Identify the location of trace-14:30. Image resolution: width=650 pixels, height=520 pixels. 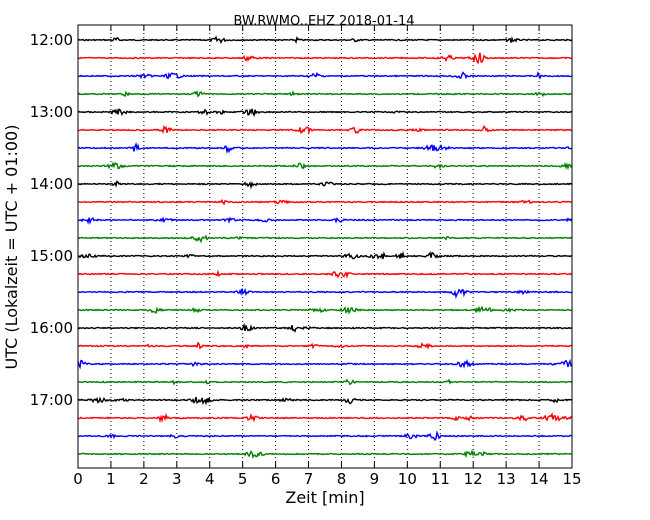
(325, 220).